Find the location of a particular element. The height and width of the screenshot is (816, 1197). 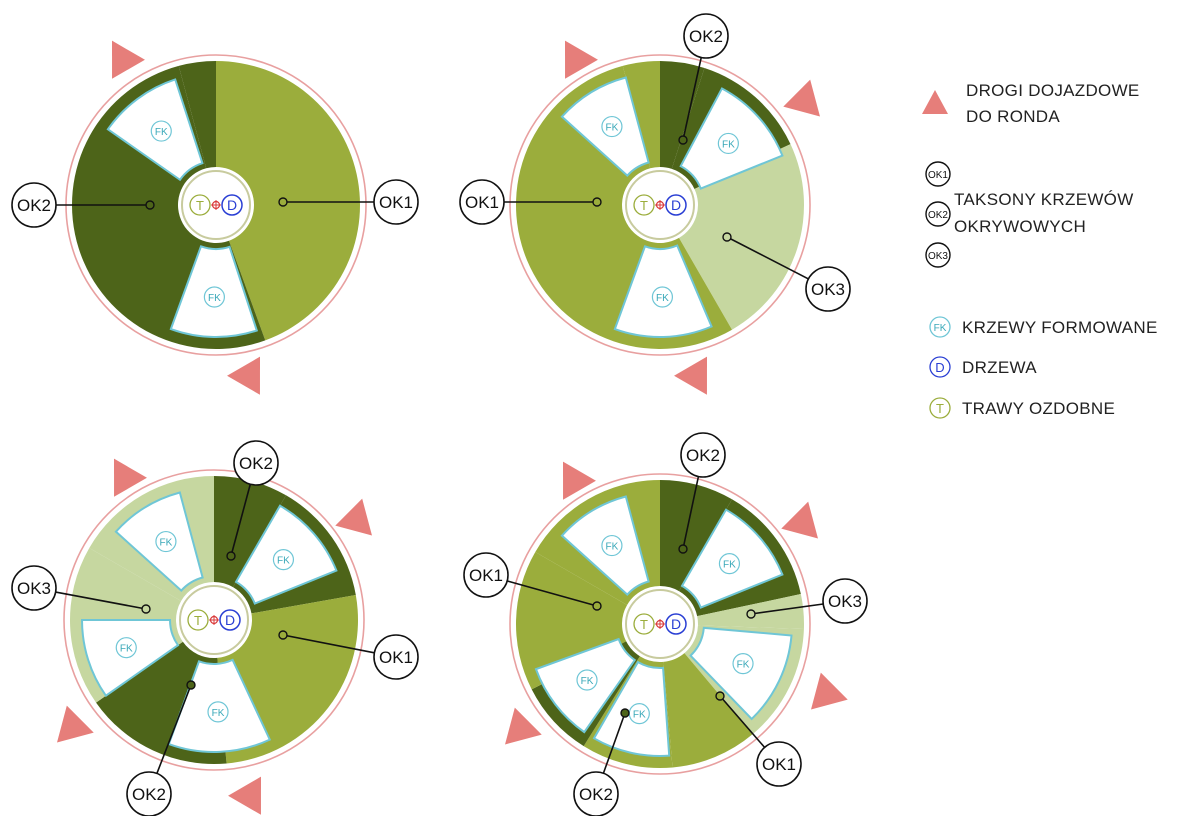

legend-ok3-symbol: OK3 is located at coordinates (938, 255).